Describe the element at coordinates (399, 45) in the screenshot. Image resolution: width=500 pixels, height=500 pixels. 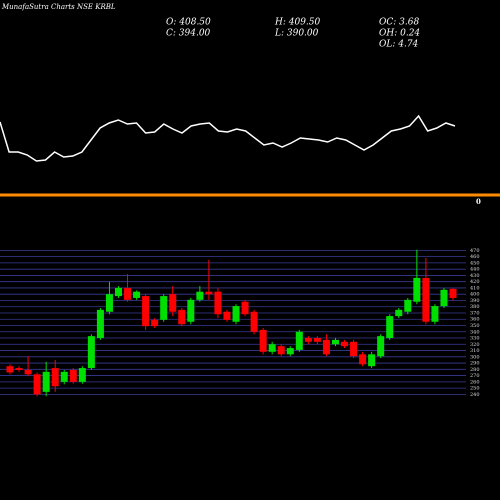
I see `stat: OL: 4.74` at that location.